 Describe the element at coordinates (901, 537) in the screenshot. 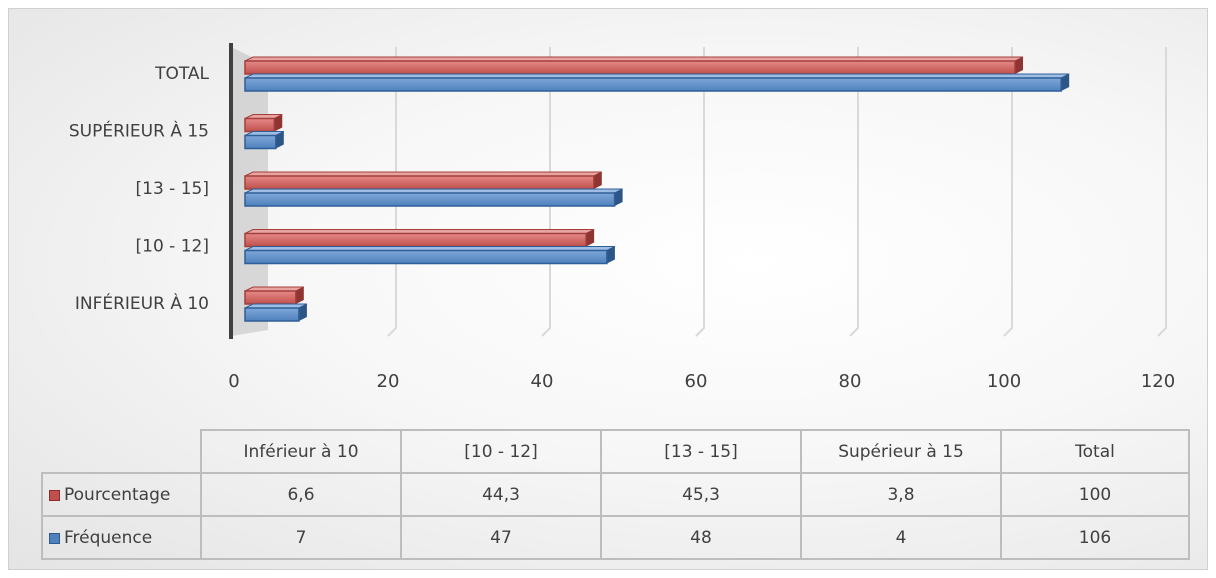

I see `table-cell: 4` at that location.